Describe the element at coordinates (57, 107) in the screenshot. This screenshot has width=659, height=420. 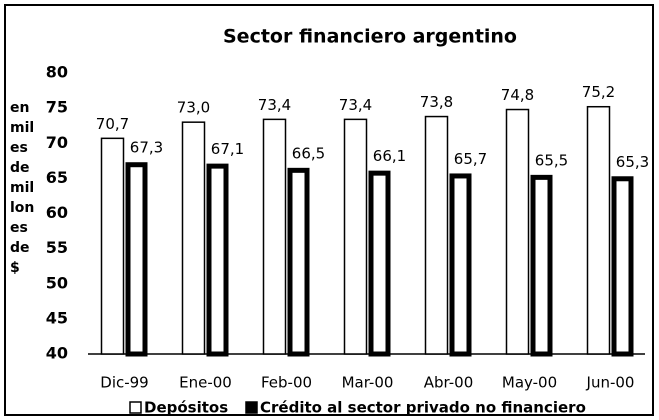
I see `y-tick-label: 75` at that location.